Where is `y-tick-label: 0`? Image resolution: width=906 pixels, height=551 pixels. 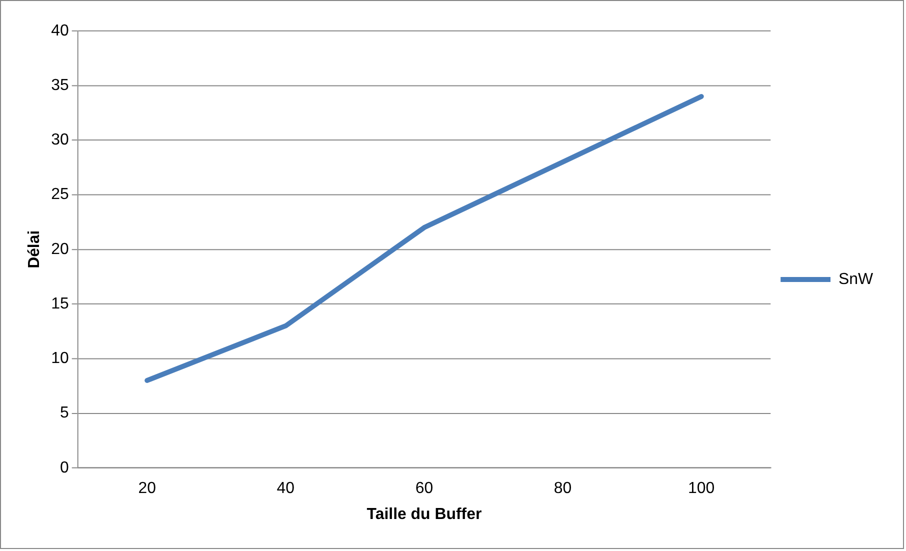
y-tick-label: 0 is located at coordinates (64, 467).